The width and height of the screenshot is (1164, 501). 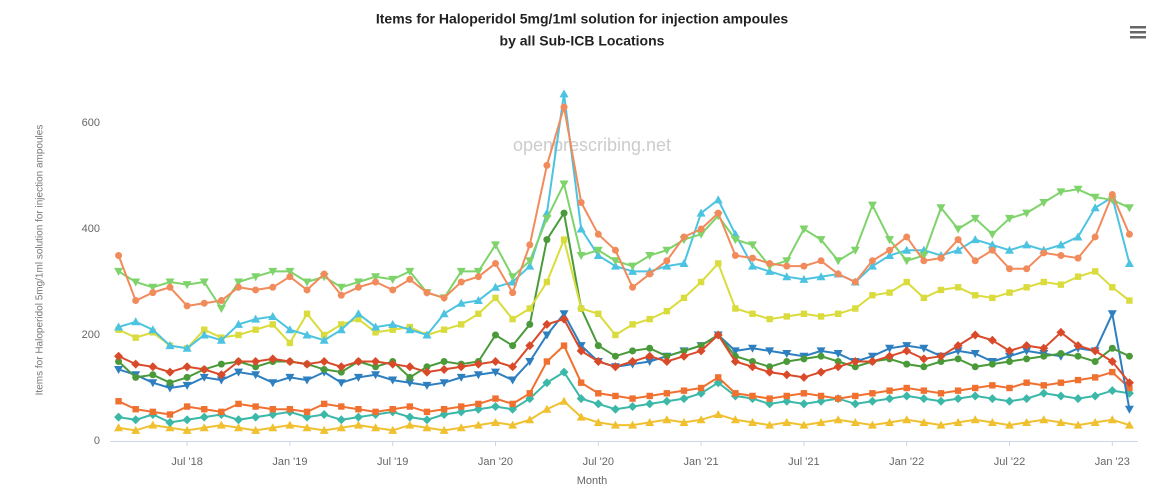 What do you see at coordinates (582, 41) in the screenshot?
I see `chart-subtitle: by all Sub-ICB Locations` at bounding box center [582, 41].